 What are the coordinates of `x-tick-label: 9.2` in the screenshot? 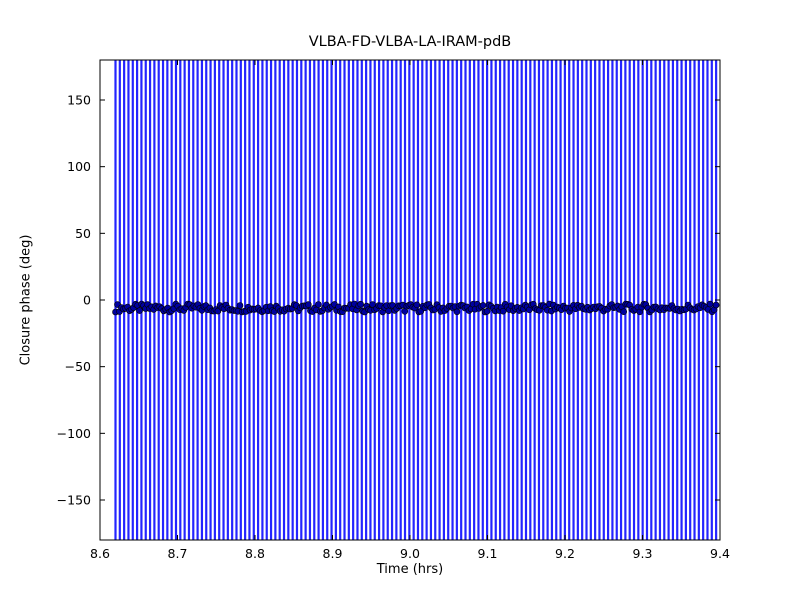 It's located at (565, 553).